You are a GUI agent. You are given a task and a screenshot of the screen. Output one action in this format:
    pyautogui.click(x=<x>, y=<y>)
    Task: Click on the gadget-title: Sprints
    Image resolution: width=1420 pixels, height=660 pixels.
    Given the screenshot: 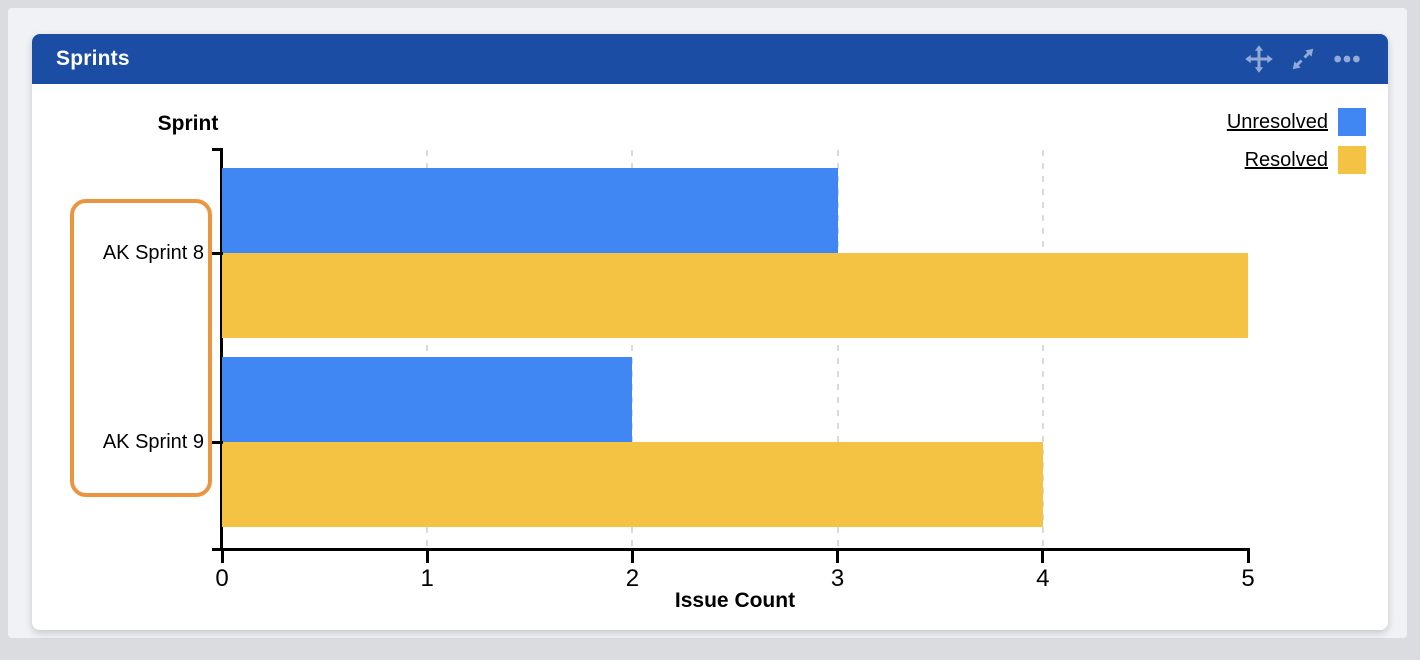 What is the action you would take?
    pyautogui.click(x=93, y=58)
    